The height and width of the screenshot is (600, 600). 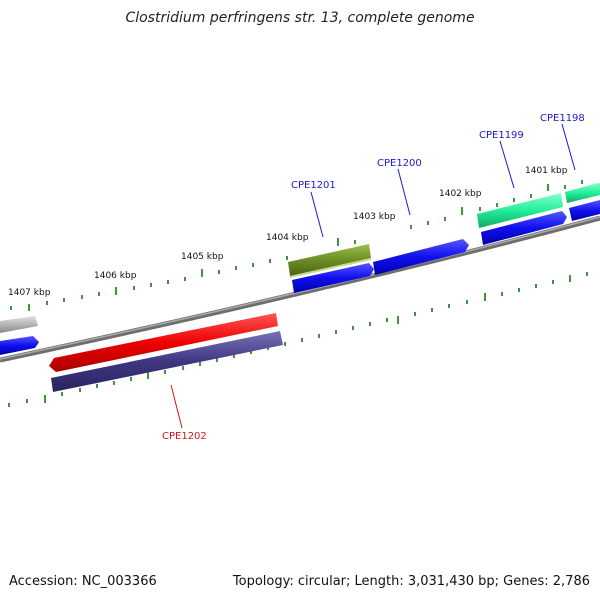 What do you see at coordinates (374, 217) in the screenshot?
I see `kbp-label-1403: 1403 kbp` at bounding box center [374, 217].